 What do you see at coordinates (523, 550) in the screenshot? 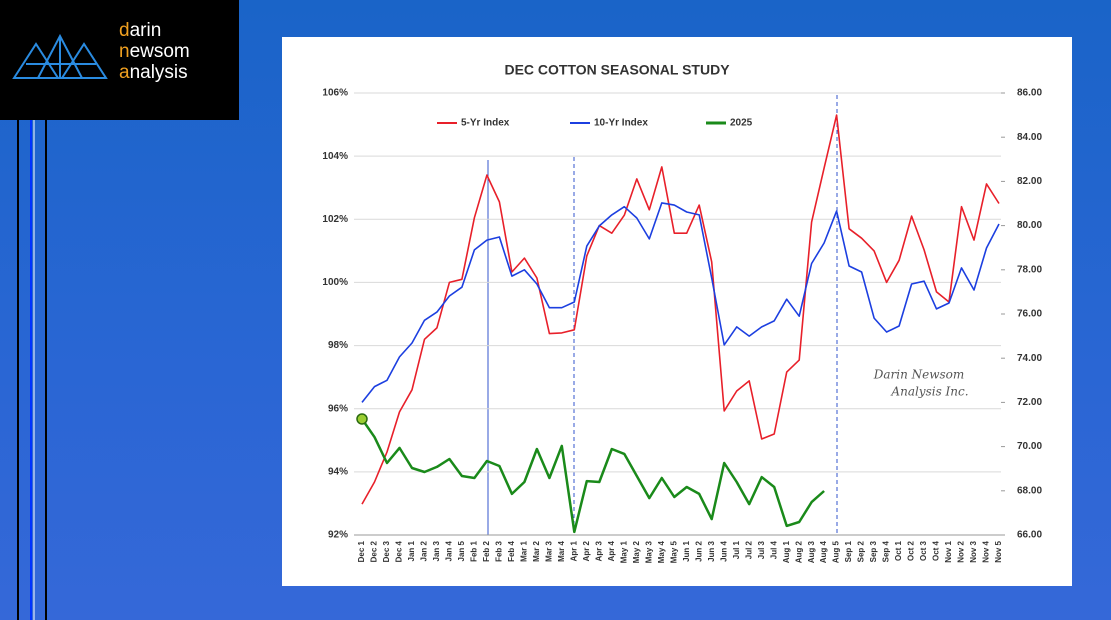
I see `x-tick-label: Mar 1` at bounding box center [523, 550].